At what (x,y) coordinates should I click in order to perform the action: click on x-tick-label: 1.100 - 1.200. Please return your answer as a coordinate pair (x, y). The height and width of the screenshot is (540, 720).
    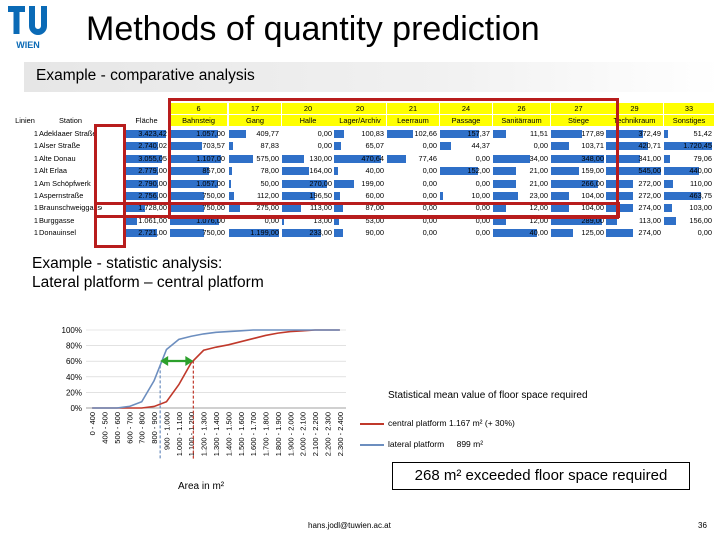
    Looking at the image, I should click on (191, 434).